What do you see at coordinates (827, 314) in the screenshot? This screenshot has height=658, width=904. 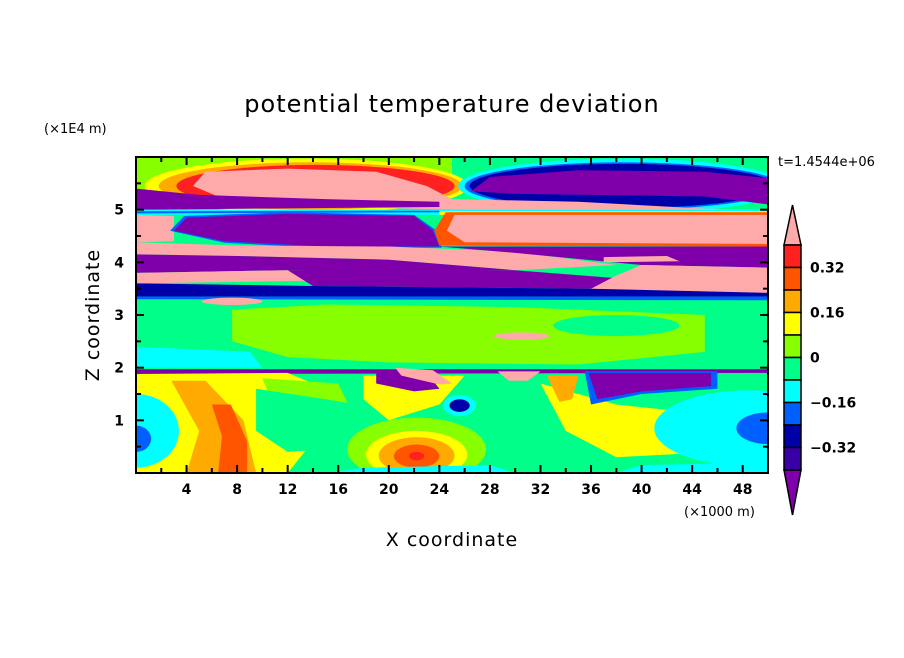 I see `colorbar-tick-label: 0.16` at bounding box center [827, 314].